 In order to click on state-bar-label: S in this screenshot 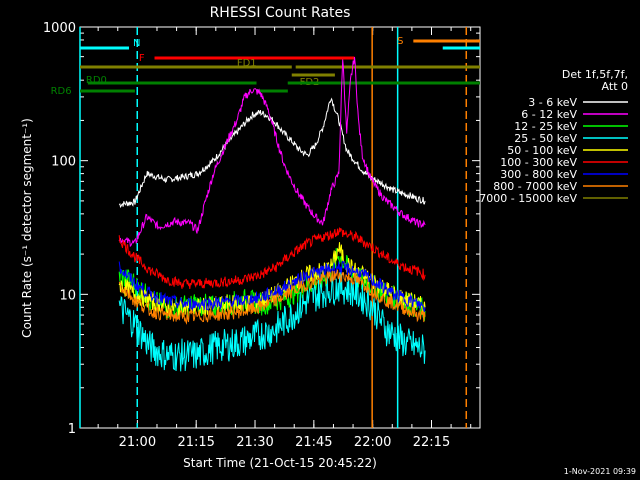, I will do `click(400, 41)`.